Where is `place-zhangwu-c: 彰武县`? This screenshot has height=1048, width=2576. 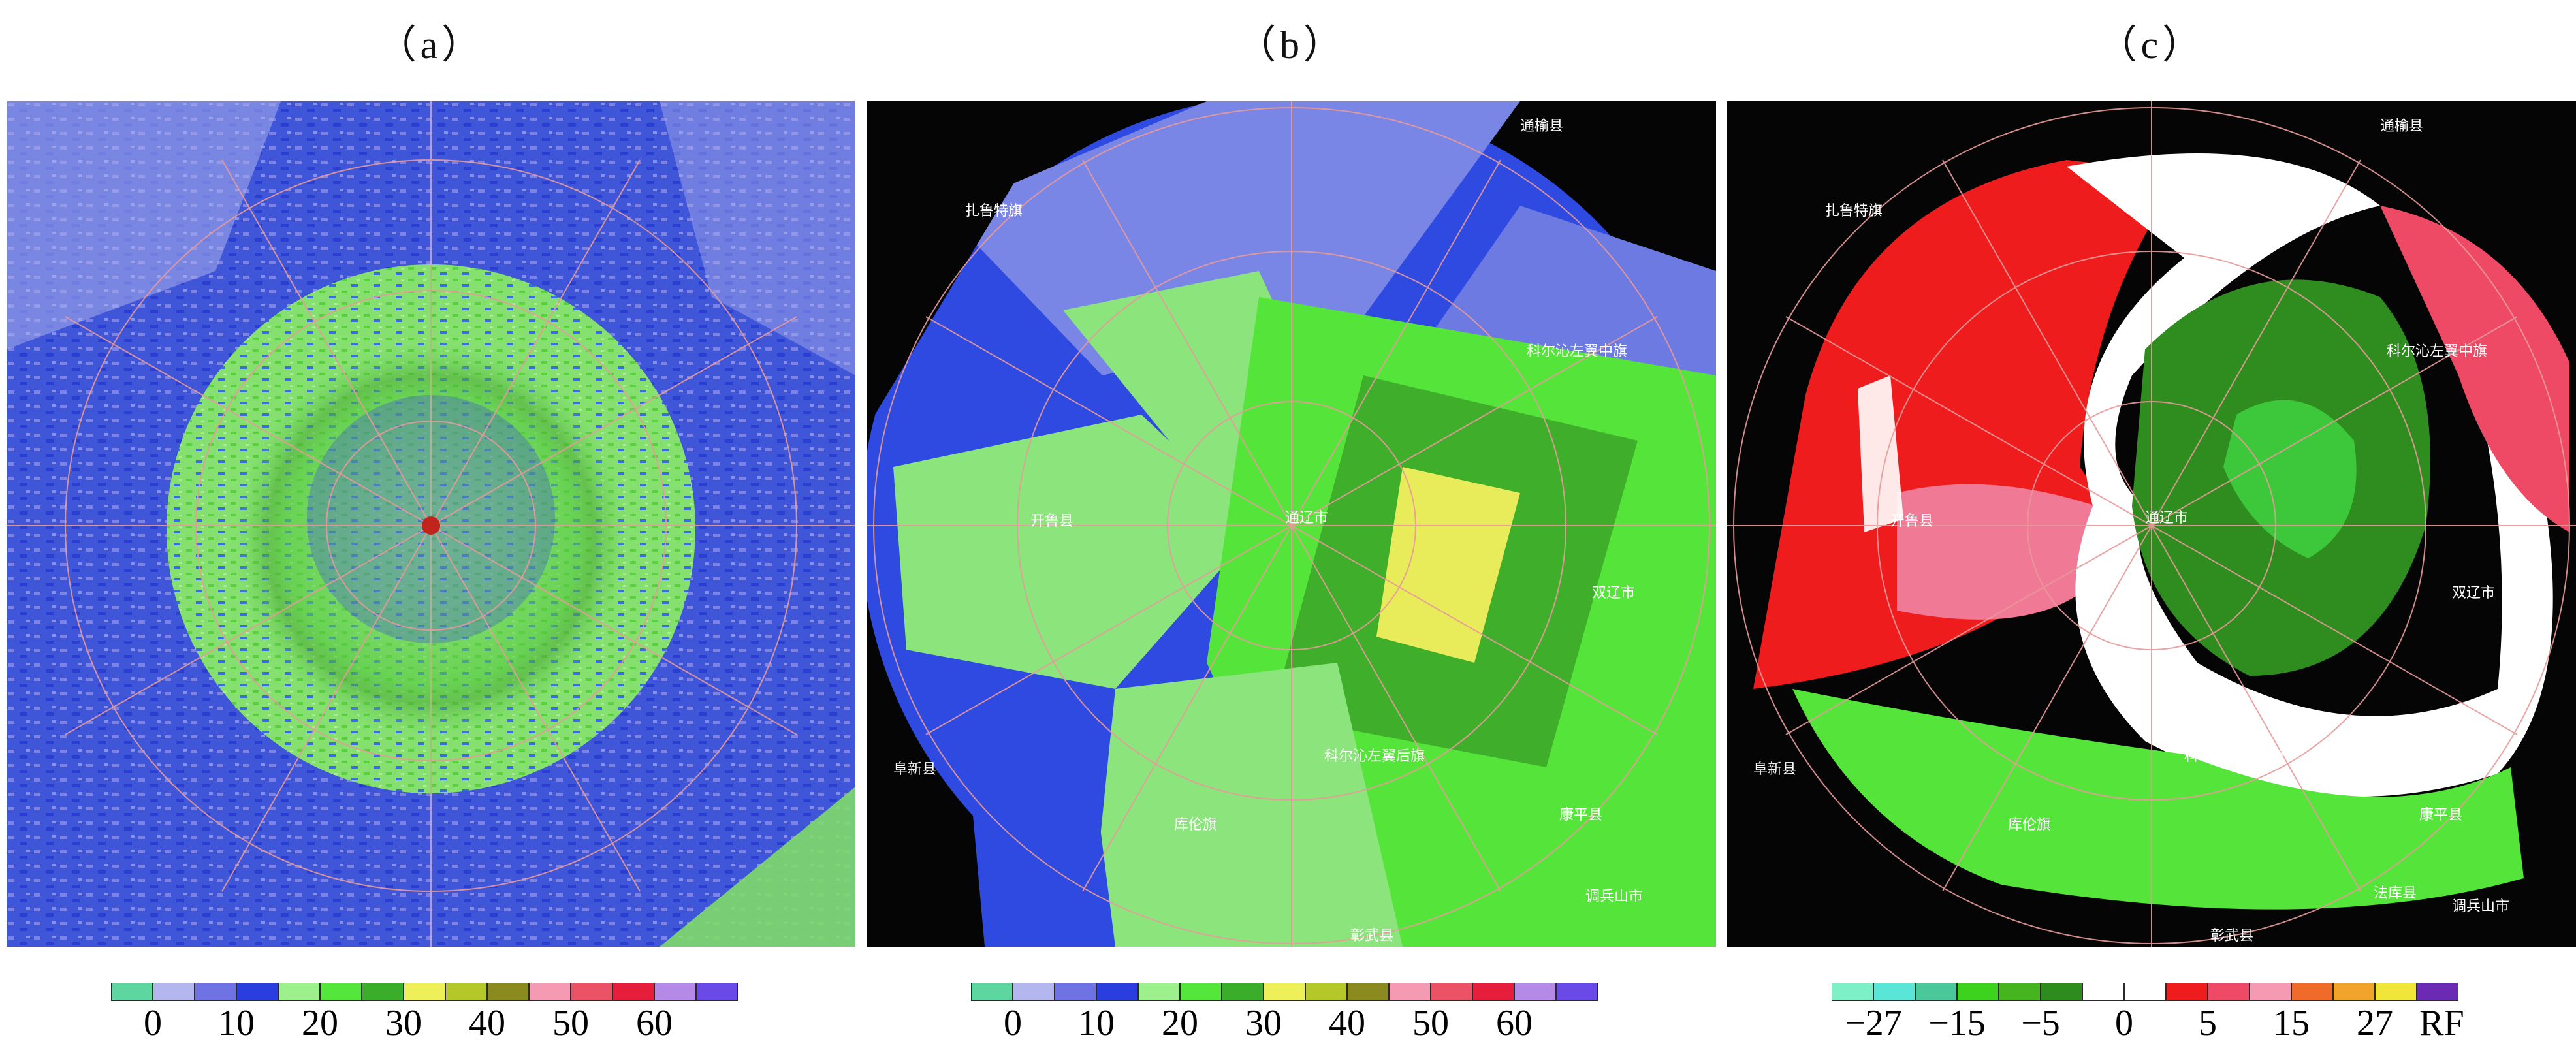
place-zhangwu-c: 彰武县 is located at coordinates (2231, 936).